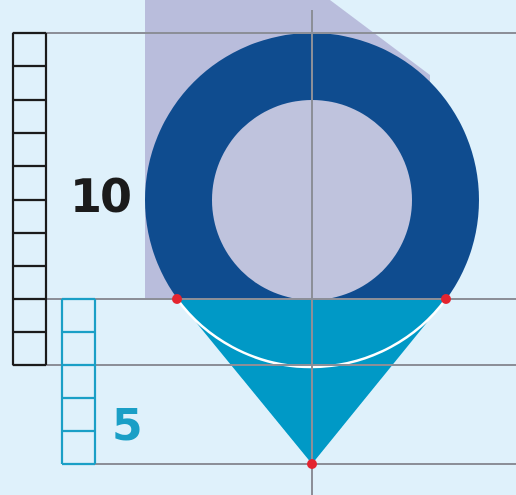  Describe the element at coordinates (312, 464) in the screenshot. I see `marker-bottom` at that location.